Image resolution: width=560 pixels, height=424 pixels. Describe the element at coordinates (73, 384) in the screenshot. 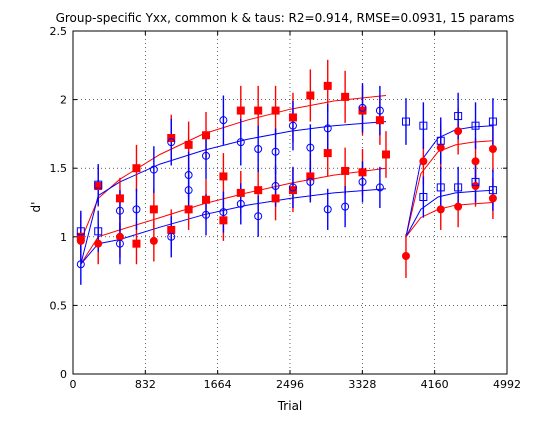

I see `x-tick-label: 0` at that location.